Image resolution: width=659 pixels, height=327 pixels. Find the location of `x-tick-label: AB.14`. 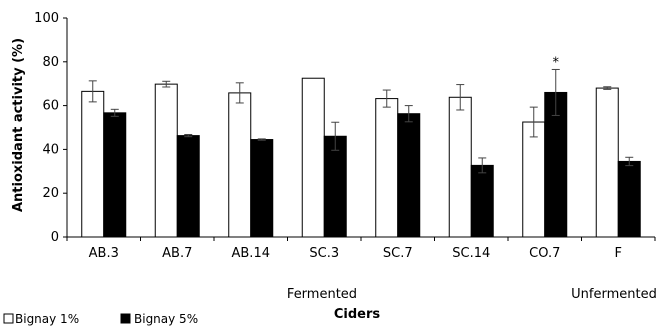

x-tick-label: AB.14 is located at coordinates (251, 253).